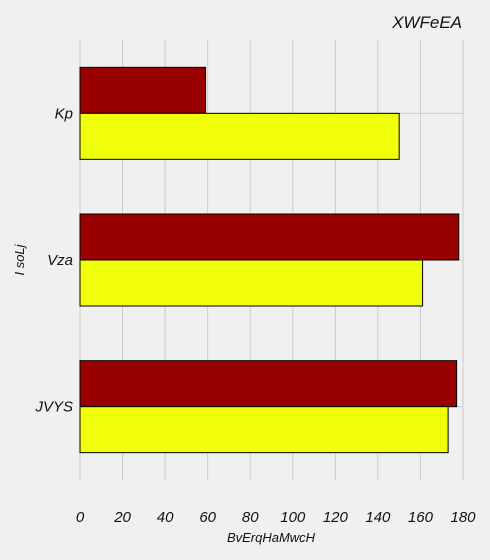 This screenshot has width=490, height=560. Describe the element at coordinates (426, 22) in the screenshot. I see `chart-title: XWFeEA` at that location.